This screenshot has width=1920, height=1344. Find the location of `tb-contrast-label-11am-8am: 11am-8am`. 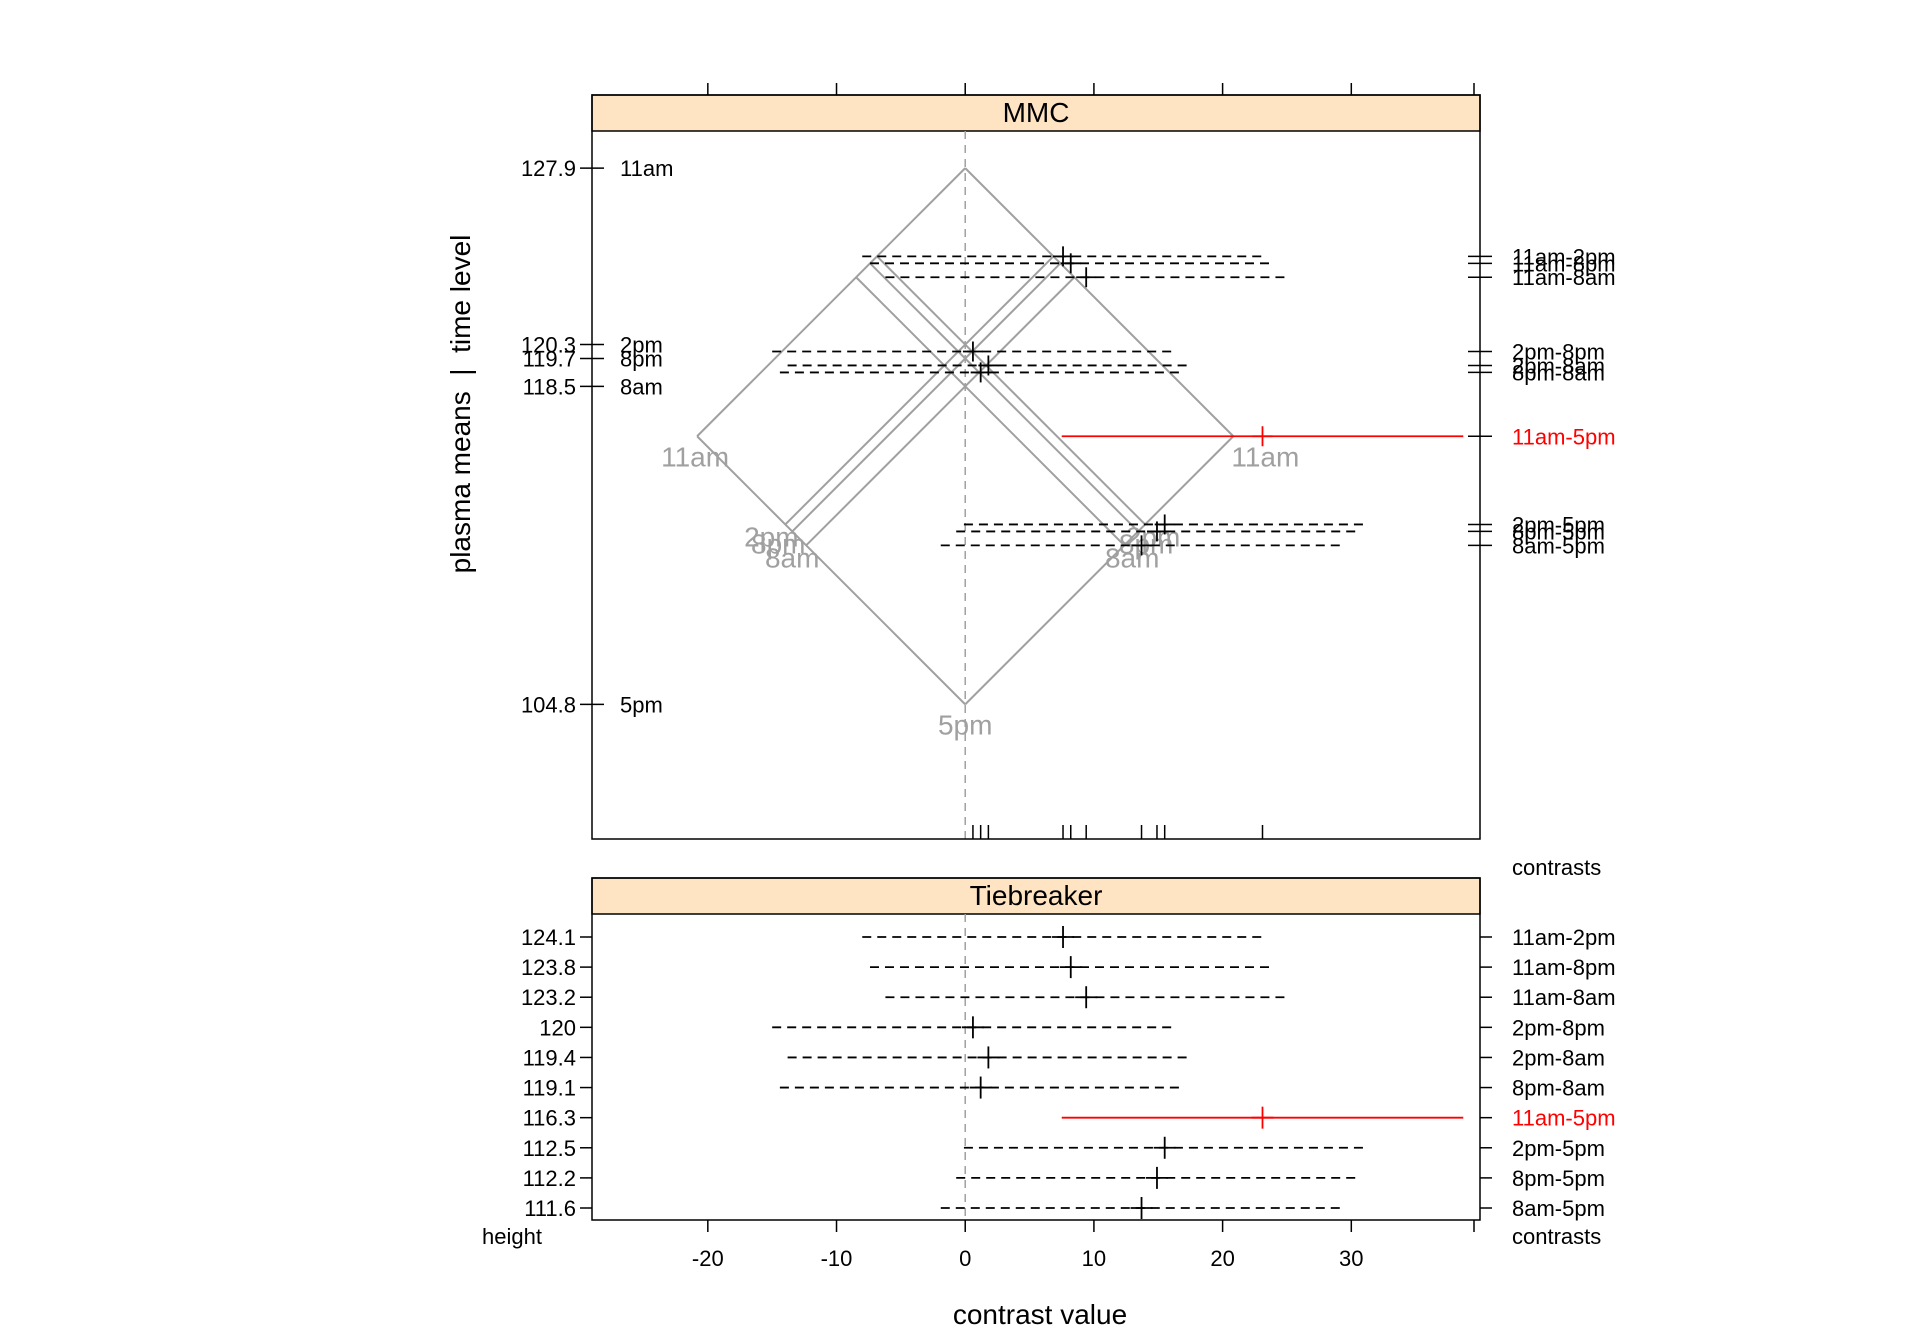

tb-contrast-label-11am-8am: 11am-8am is located at coordinates (1564, 997).